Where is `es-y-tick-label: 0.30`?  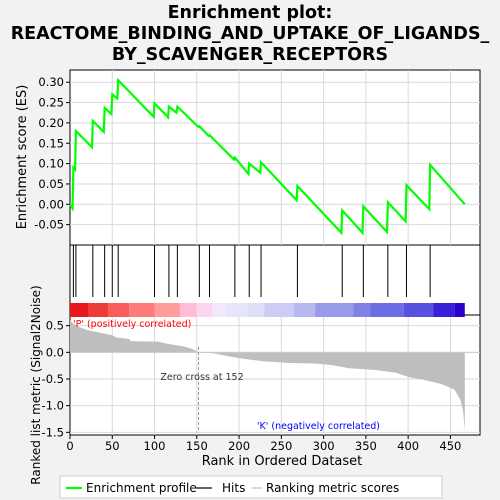
es-y-tick-label: 0.30 is located at coordinates (51, 82).